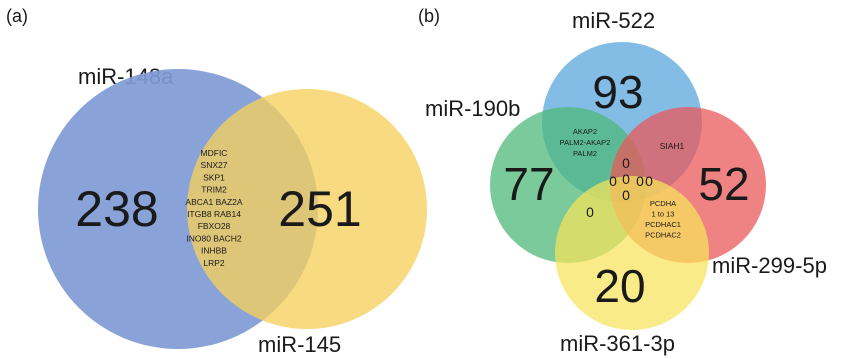  Describe the element at coordinates (617, 92) in the screenshot. I see `count-mir522-only: 93` at that location.